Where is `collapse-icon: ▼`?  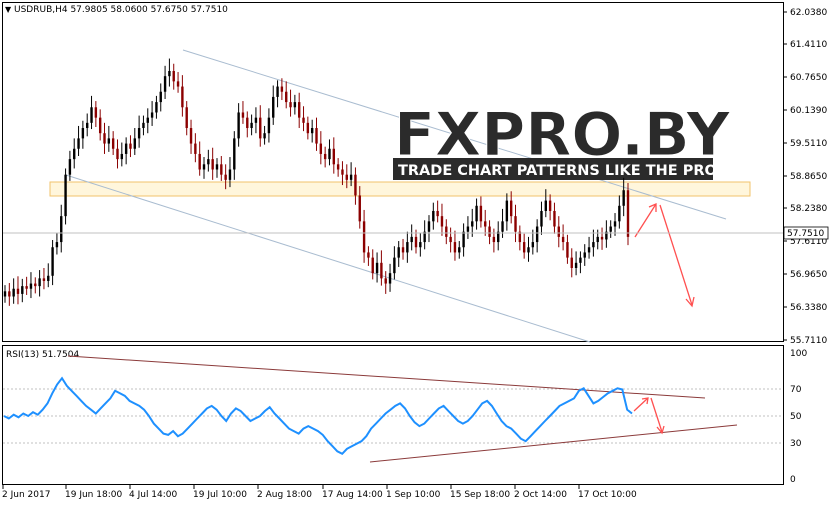
collapse-icon: ▼ is located at coordinates (8, 9).